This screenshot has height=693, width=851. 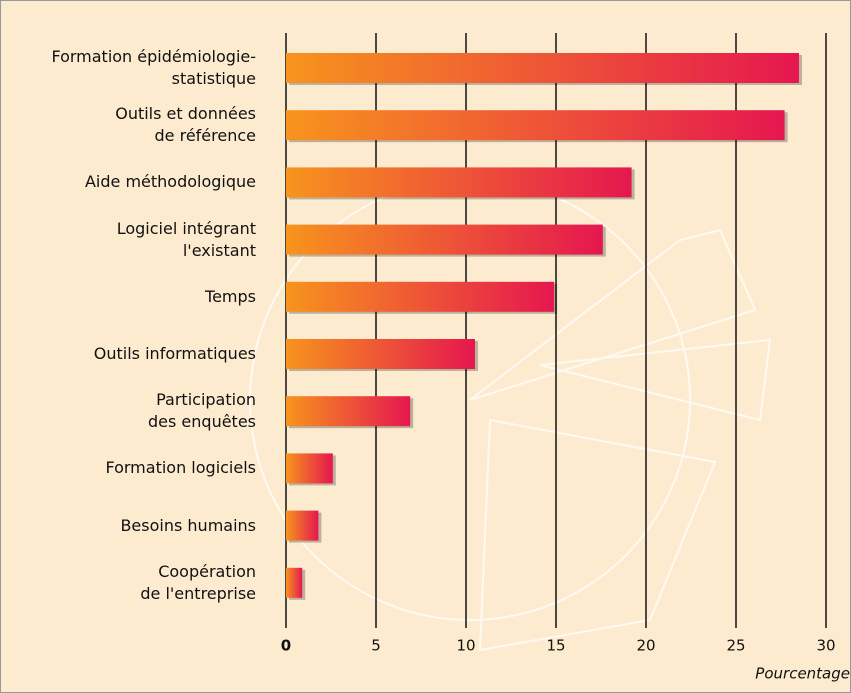 What do you see at coordinates (286, 646) in the screenshot?
I see `x-tick-label: 0` at bounding box center [286, 646].